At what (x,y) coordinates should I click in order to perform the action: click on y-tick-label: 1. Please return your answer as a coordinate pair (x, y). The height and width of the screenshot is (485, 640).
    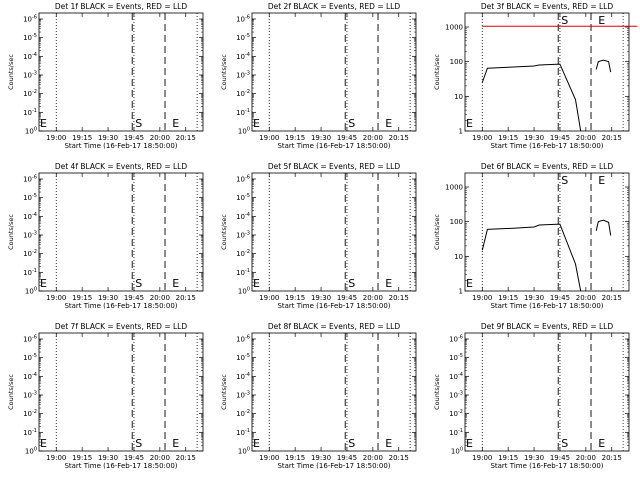
    Looking at the image, I should click on (461, 292).